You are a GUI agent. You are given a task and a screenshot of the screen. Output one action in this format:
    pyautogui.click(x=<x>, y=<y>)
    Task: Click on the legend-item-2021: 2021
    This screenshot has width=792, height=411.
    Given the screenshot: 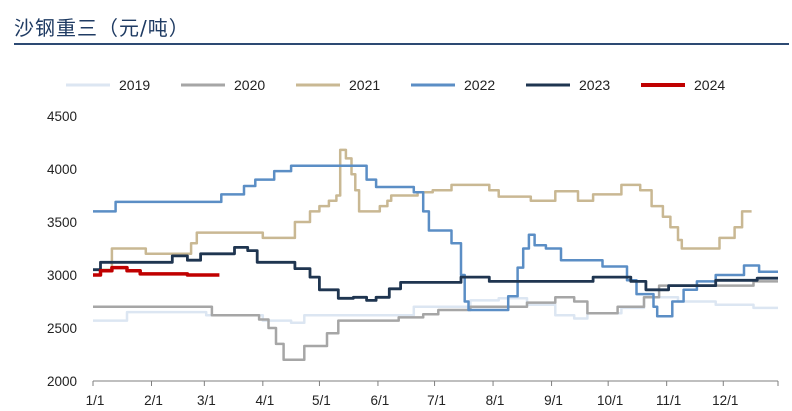 What is the action you would take?
    pyautogui.click(x=338, y=85)
    